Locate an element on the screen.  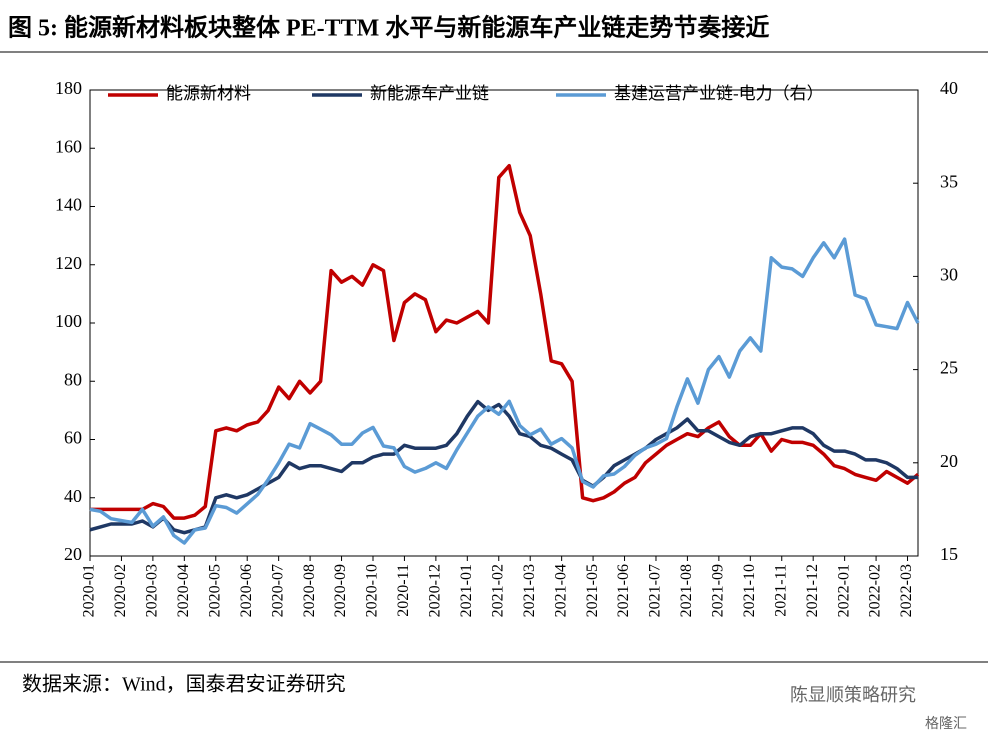
y-tick-label: 100 is located at coordinates (68, 321).